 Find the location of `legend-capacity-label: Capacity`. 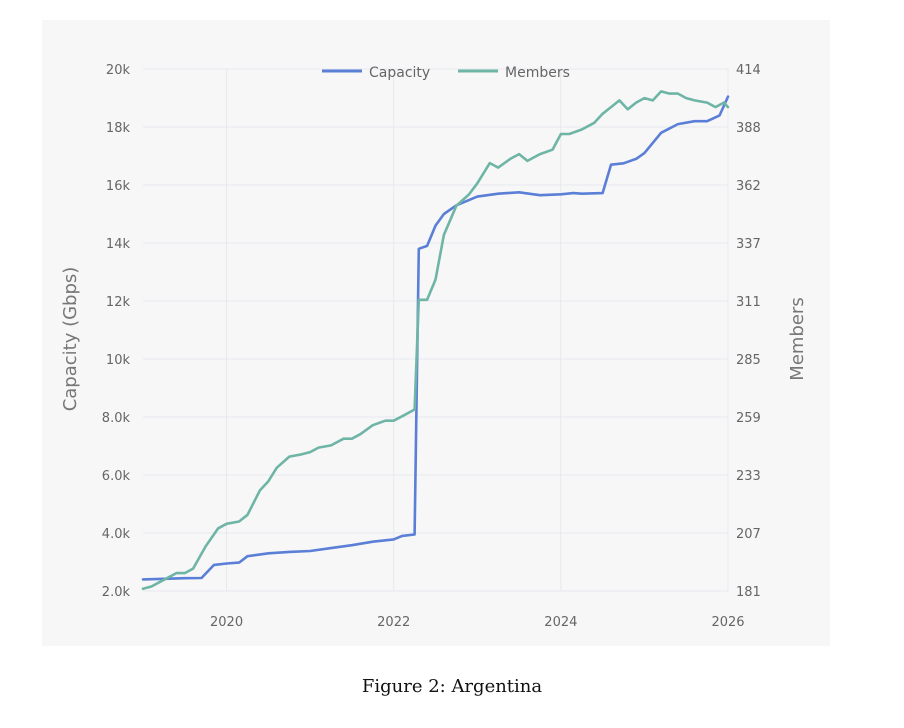

legend-capacity-label: Capacity is located at coordinates (399, 73).